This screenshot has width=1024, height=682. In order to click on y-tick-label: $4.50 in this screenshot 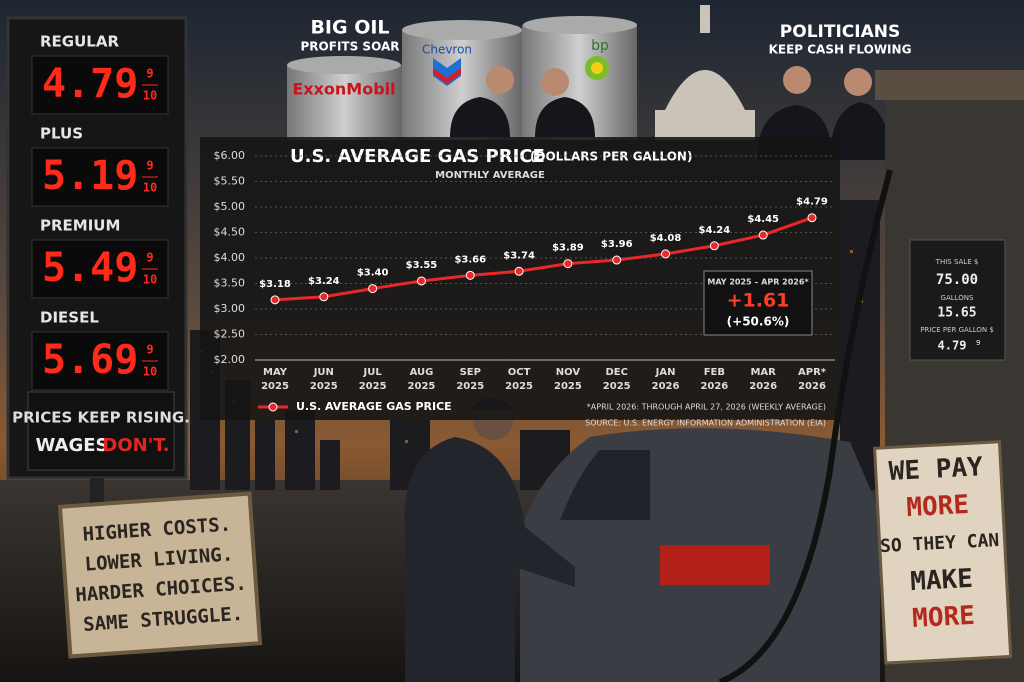, I will do `click(230, 232)`.